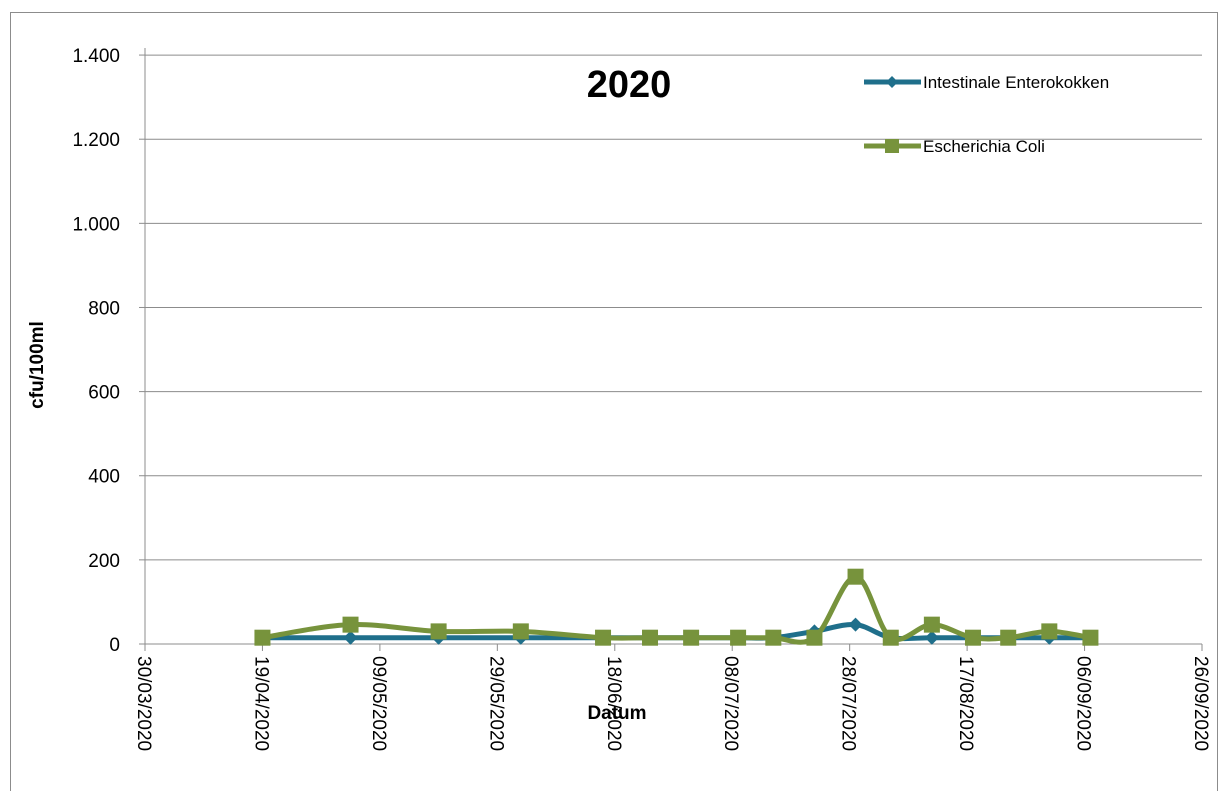 The height and width of the screenshot is (793, 1230). What do you see at coordinates (37, 365) in the screenshot?
I see `y-axis-title: cfu/100ml` at bounding box center [37, 365].